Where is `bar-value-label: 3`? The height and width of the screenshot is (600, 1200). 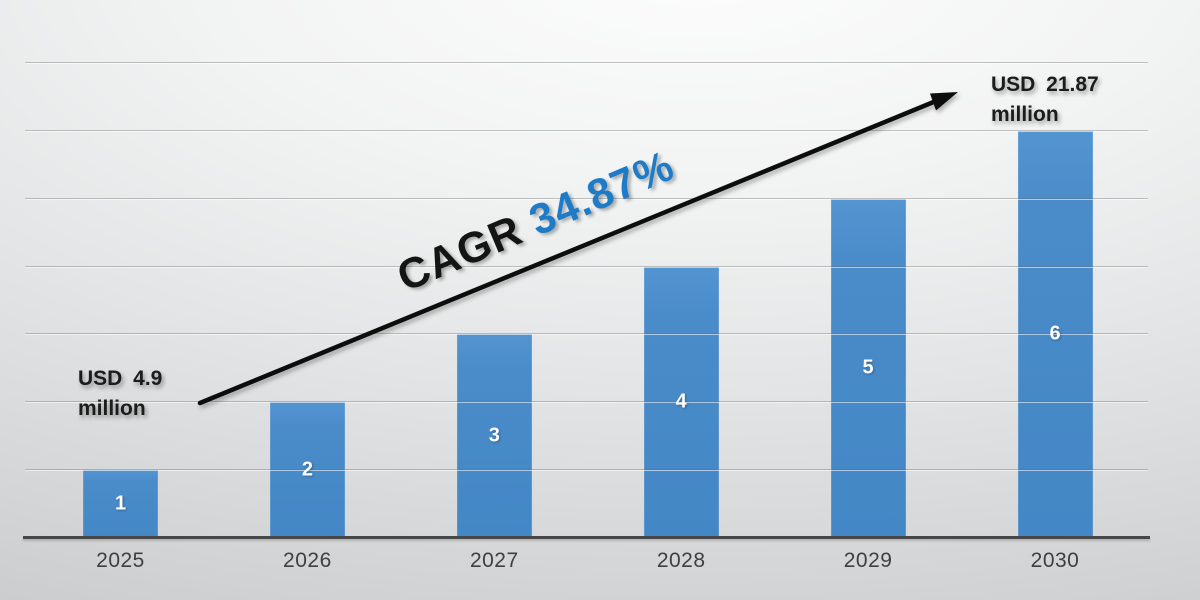 bar-value-label: 3 is located at coordinates (494, 435).